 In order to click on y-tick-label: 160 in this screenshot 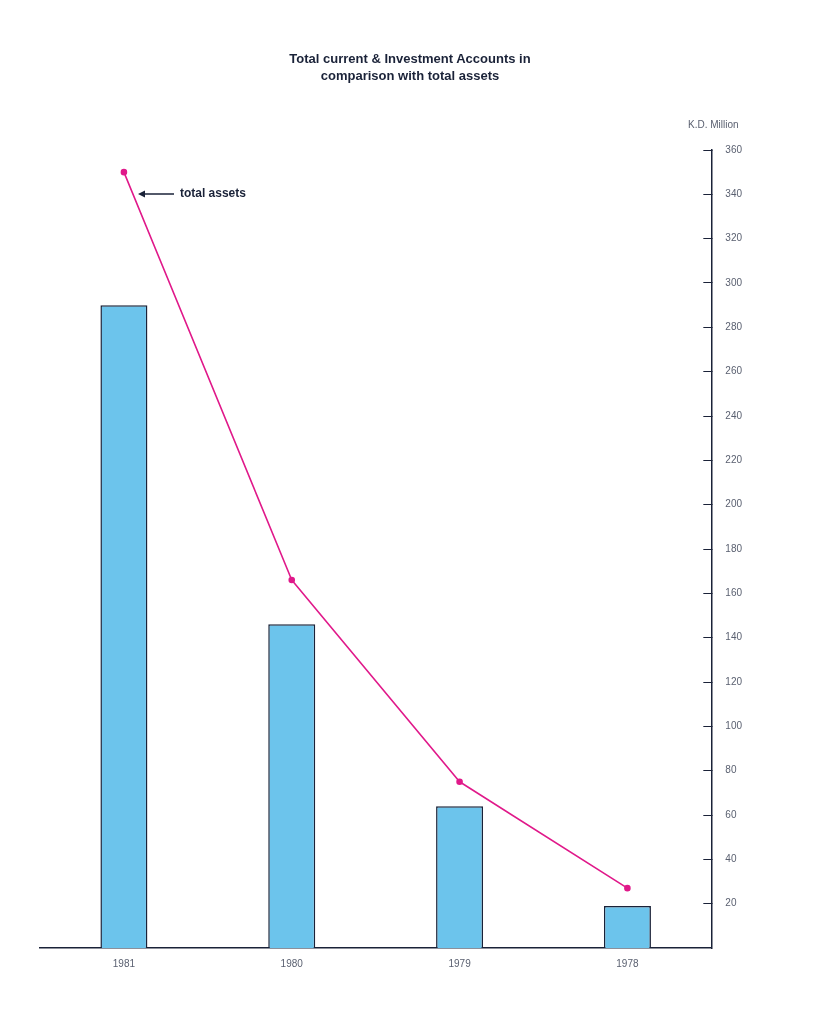, I will do `click(734, 593)`.